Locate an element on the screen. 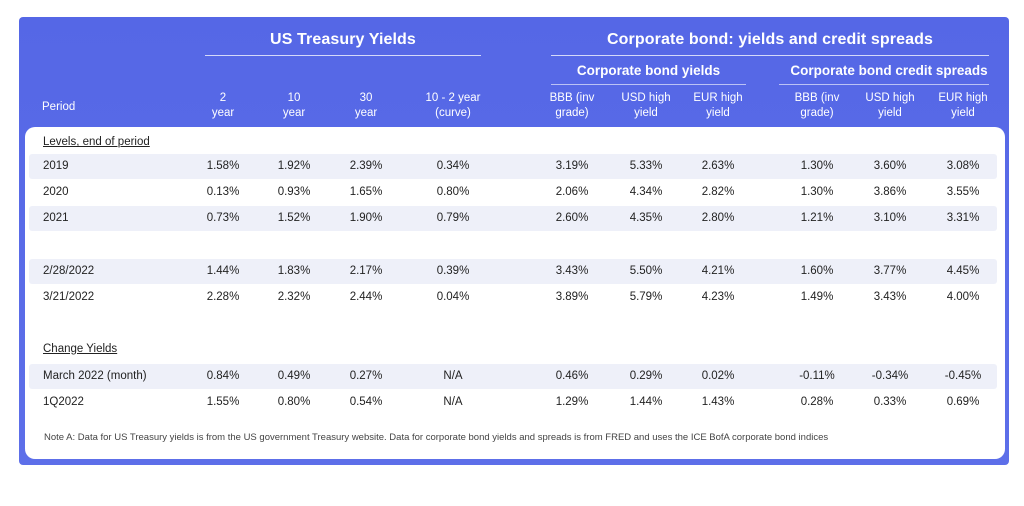 The width and height of the screenshot is (1024, 506). column-header: 10 - 2 year (curve) is located at coordinates (453, 106).